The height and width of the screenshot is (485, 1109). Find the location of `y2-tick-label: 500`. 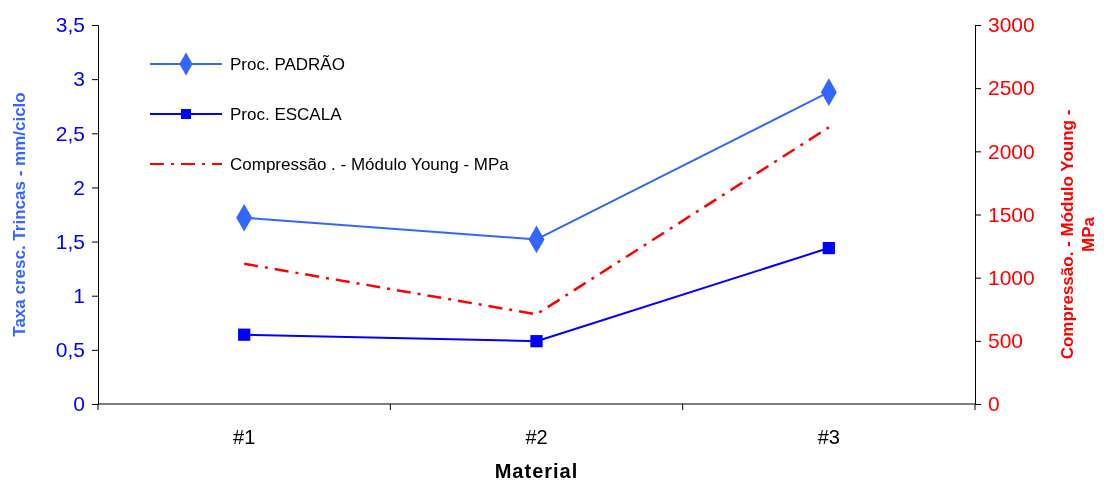

y2-tick-label: 500 is located at coordinates (1006, 341).